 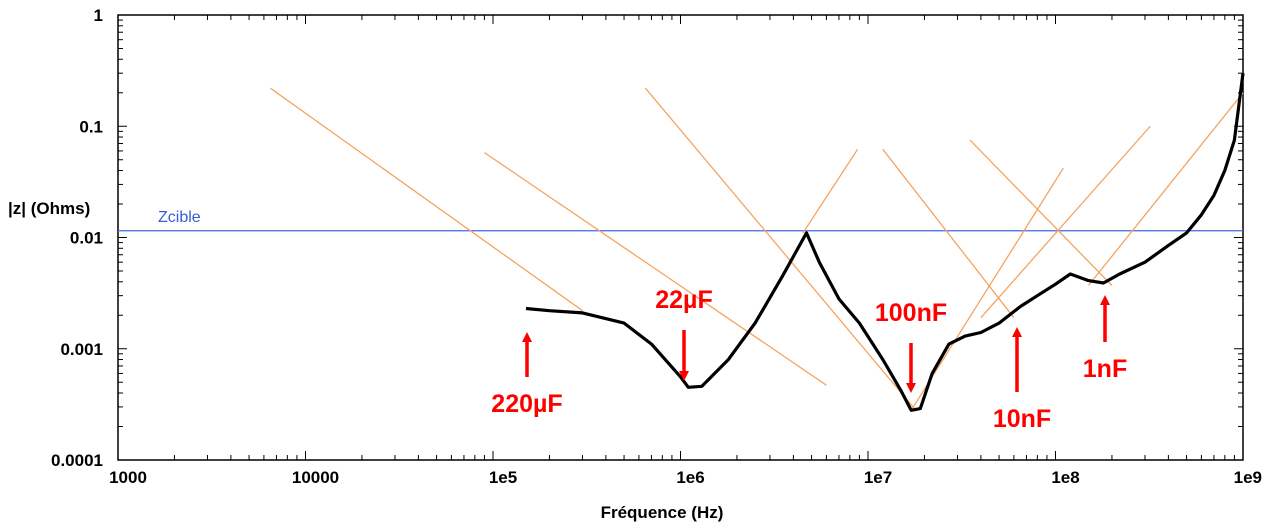 I want to click on x-tick-label: 1e8, so click(x=1065, y=477).